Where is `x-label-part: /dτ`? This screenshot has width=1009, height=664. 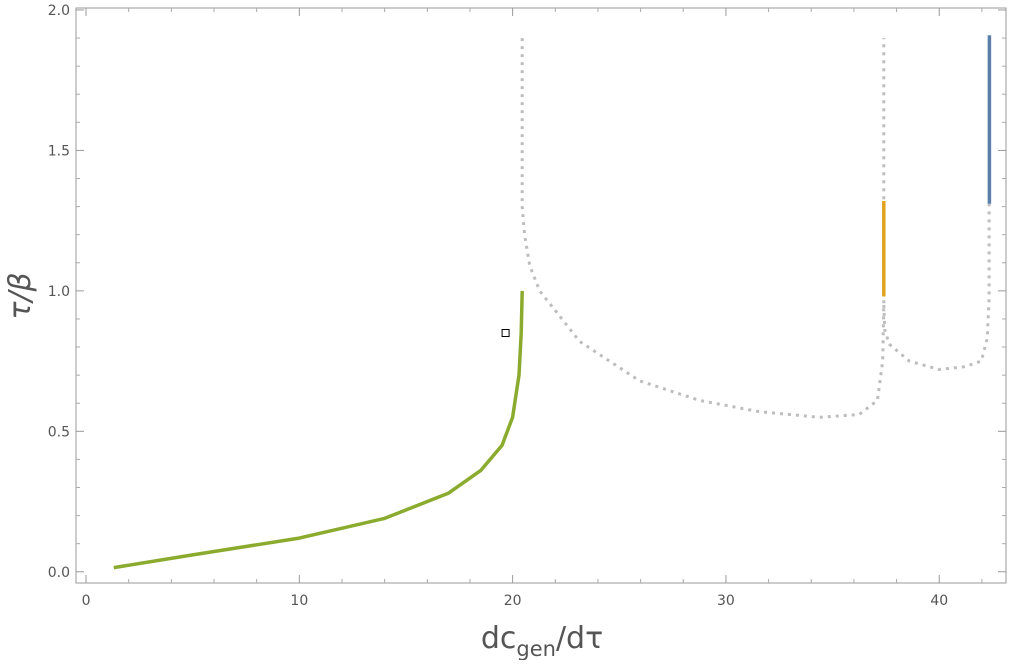
x-label-part: /dτ is located at coordinates (579, 638).